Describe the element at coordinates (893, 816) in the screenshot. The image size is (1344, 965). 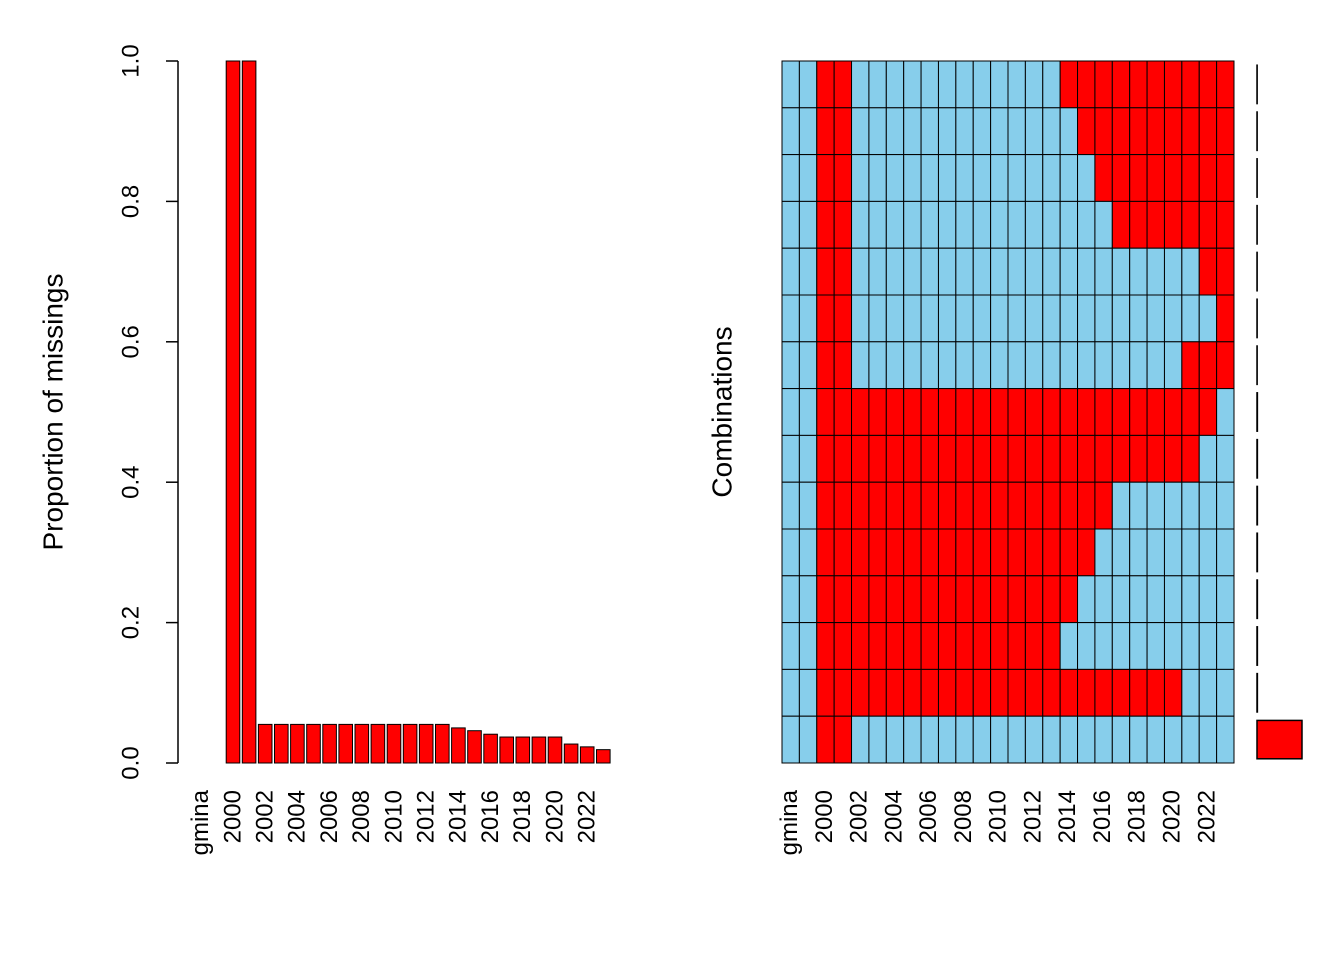
I see `x-tick-label: 2004` at that location.